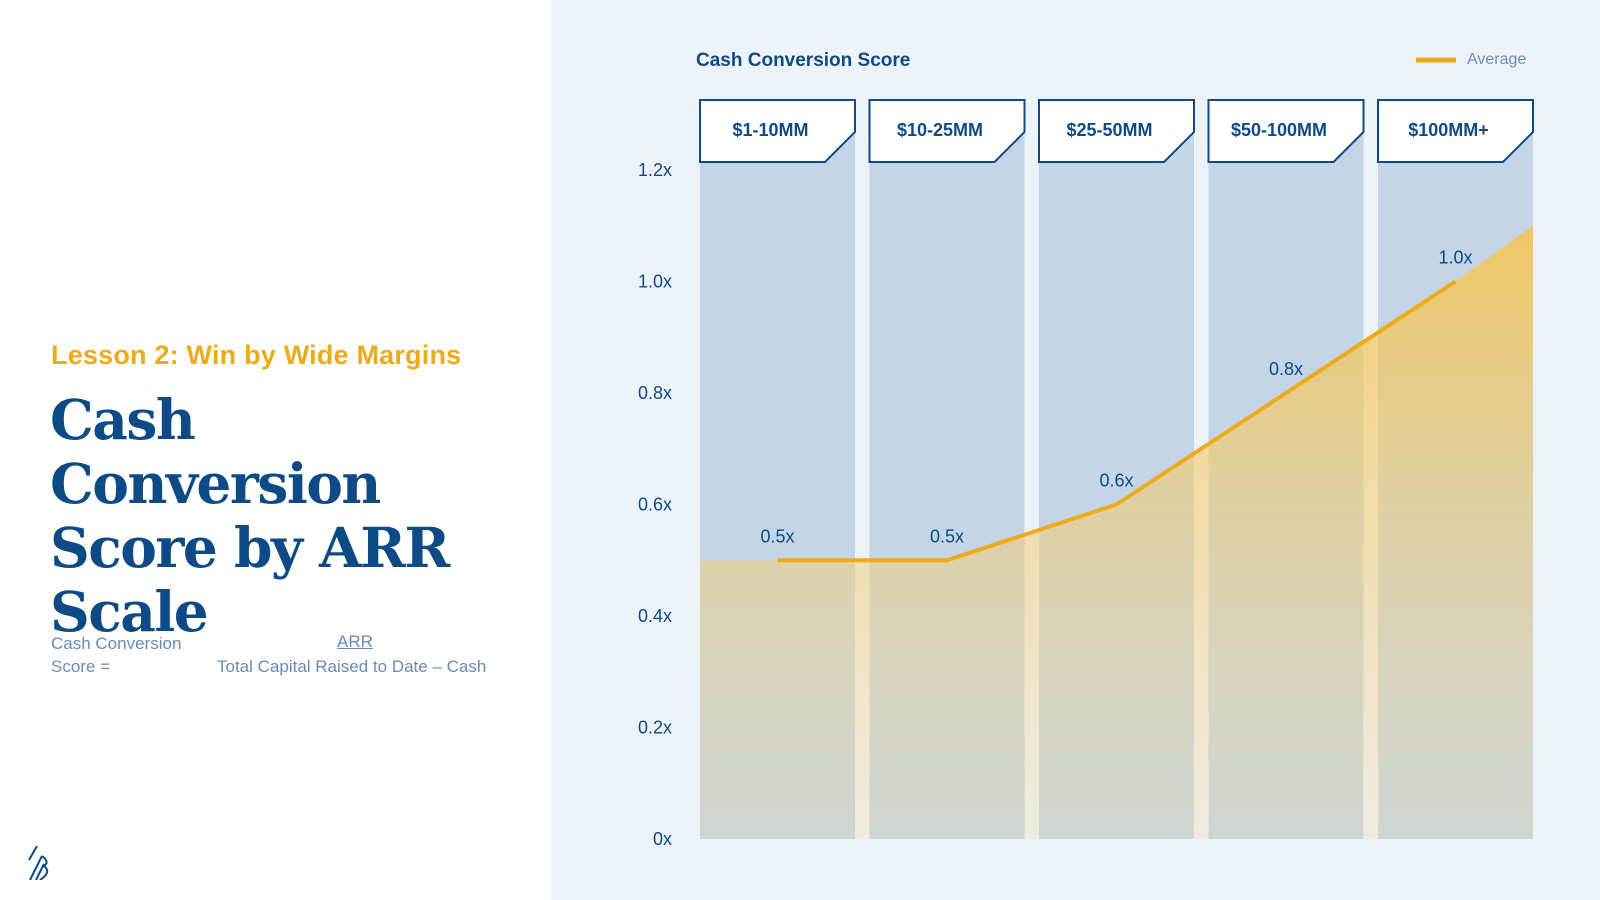 This screenshot has width=1600, height=900. Describe the element at coordinates (1116, 481) in the screenshot. I see `data-label: 0.6x` at that location.